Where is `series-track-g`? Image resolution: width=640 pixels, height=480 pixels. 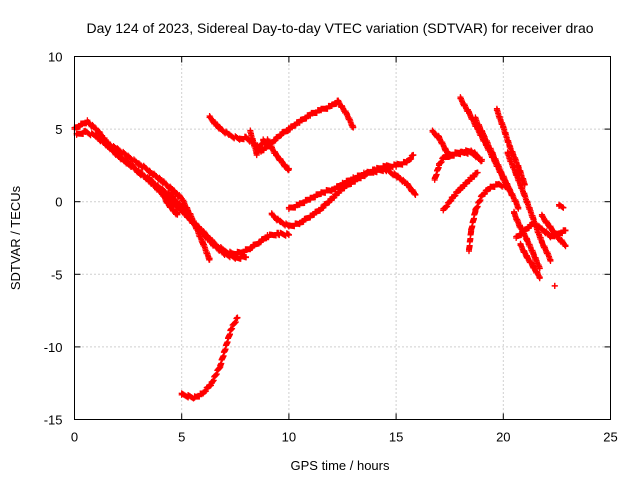 series-track-g is located at coordinates (278, 155).